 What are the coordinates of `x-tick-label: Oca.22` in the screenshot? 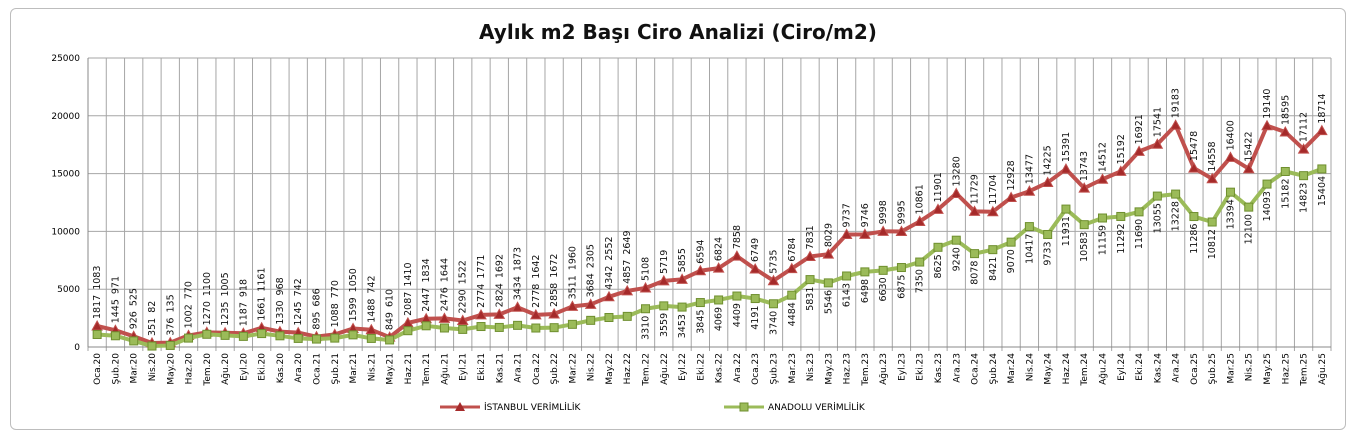 It's located at (537, 369).